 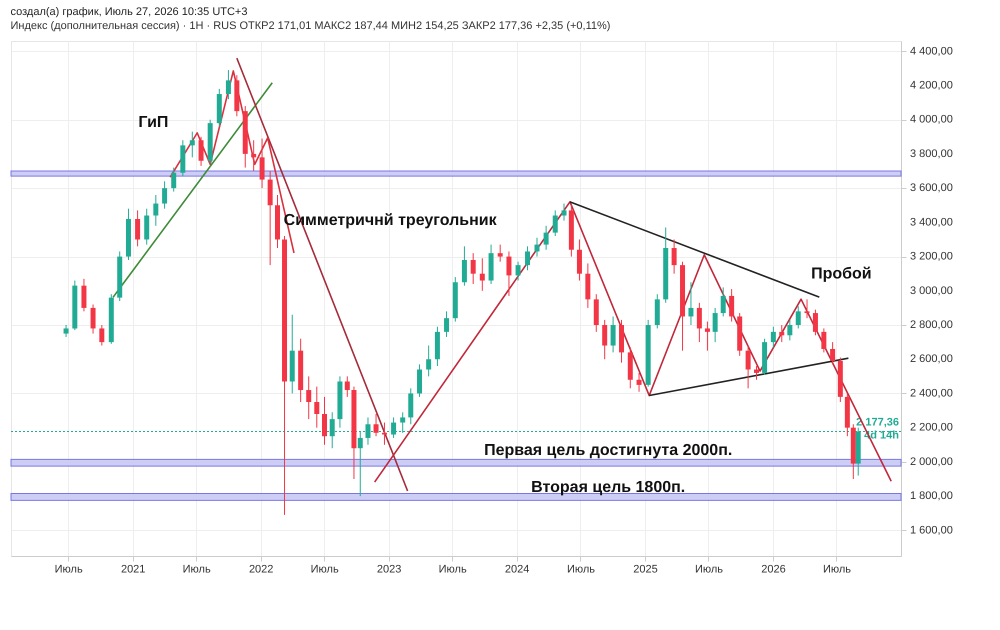 What do you see at coordinates (931, 393) in the screenshot?
I see `y-tick-label: 2 400,00` at bounding box center [931, 393].